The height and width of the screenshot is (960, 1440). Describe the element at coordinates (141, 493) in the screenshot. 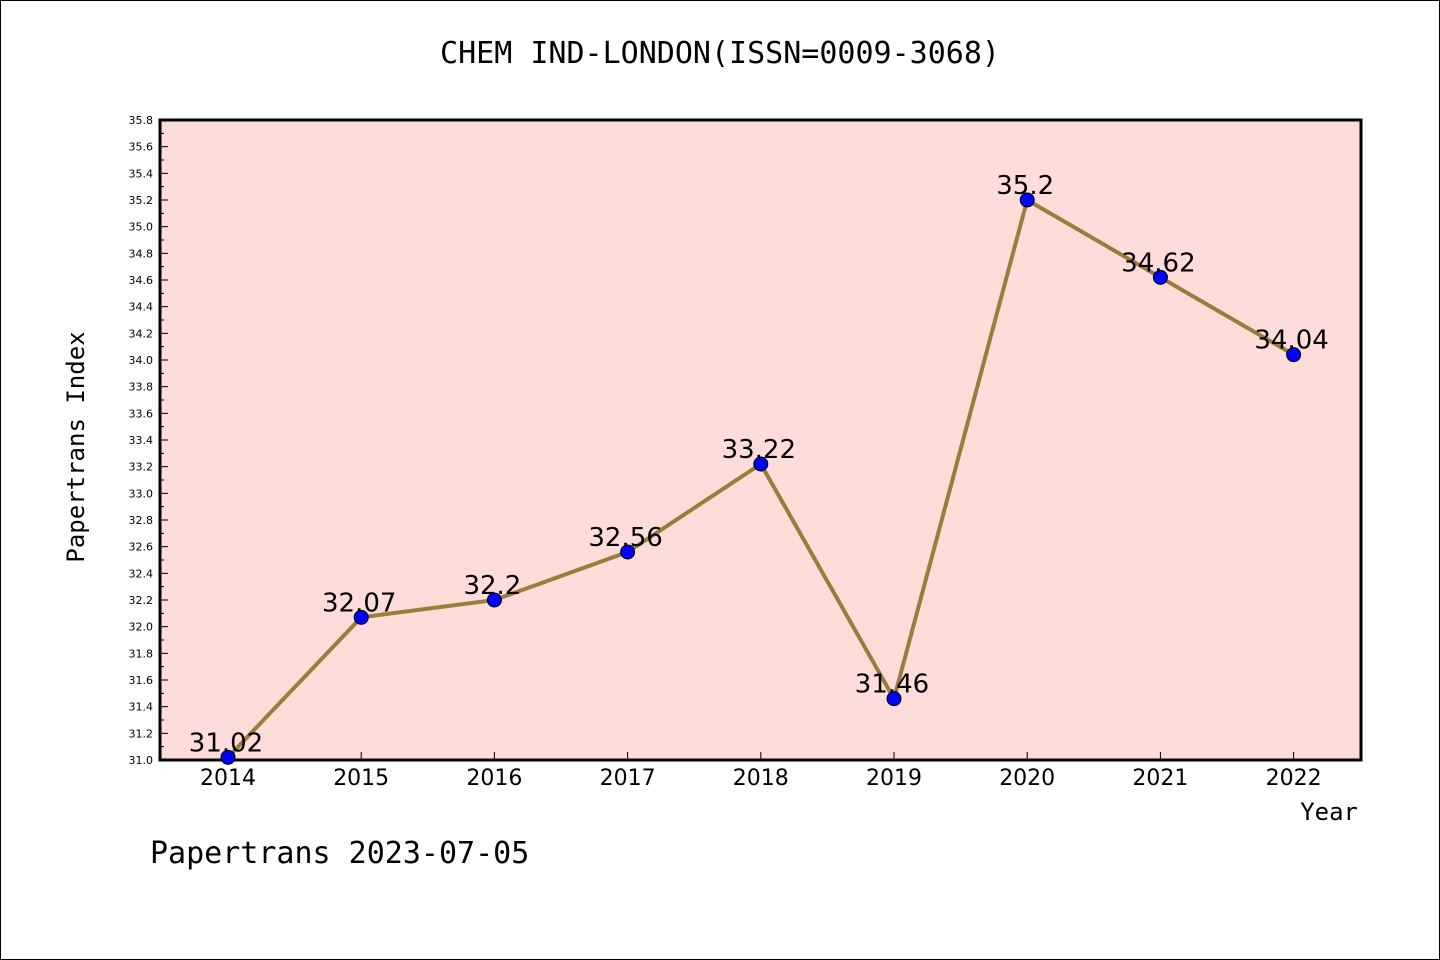

I see `y-tick-label: 33.0` at that location.